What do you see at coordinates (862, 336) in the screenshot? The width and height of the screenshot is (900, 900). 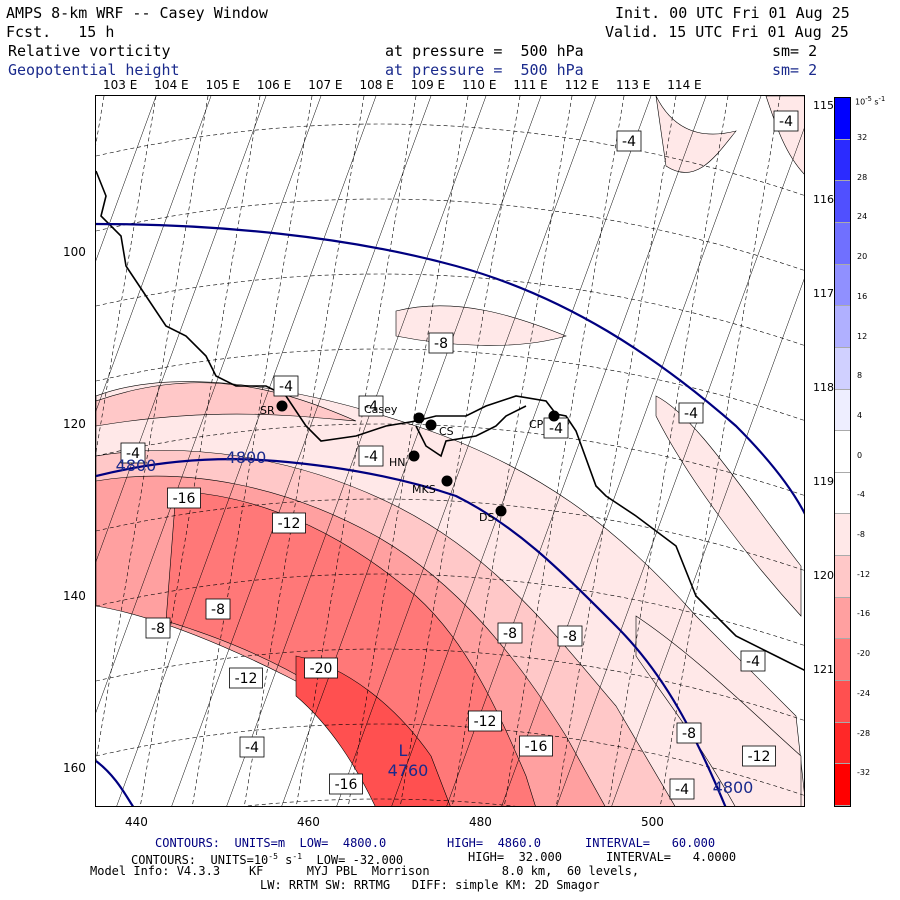 I see `colorbar-label-5: 12` at bounding box center [862, 336].